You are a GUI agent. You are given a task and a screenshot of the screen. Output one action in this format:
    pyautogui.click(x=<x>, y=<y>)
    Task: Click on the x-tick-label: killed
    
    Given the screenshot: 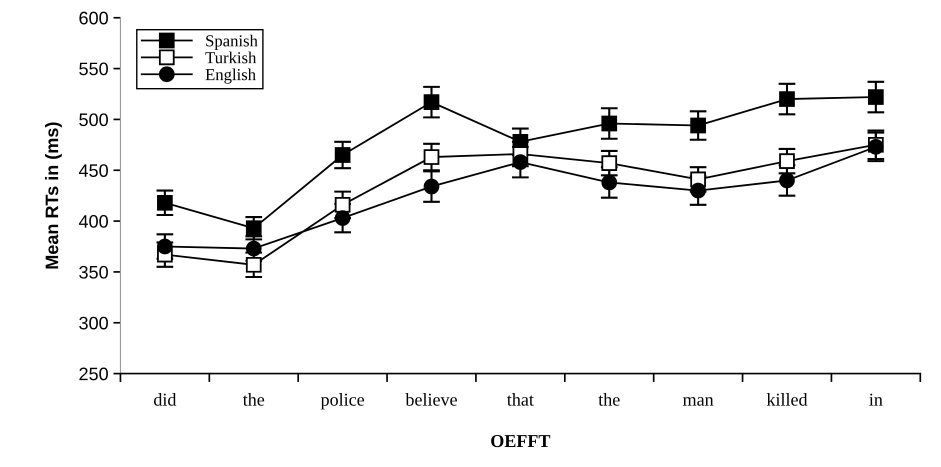 What is the action you would take?
    pyautogui.click(x=787, y=399)
    